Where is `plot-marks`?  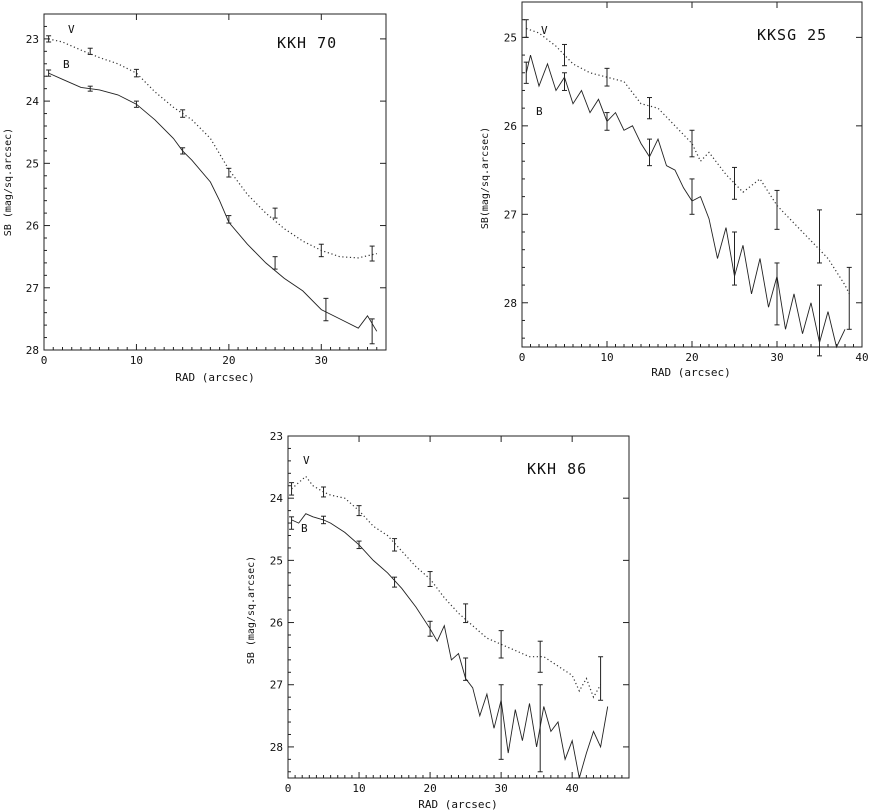
plot-marks is located at coordinates (449, 627).